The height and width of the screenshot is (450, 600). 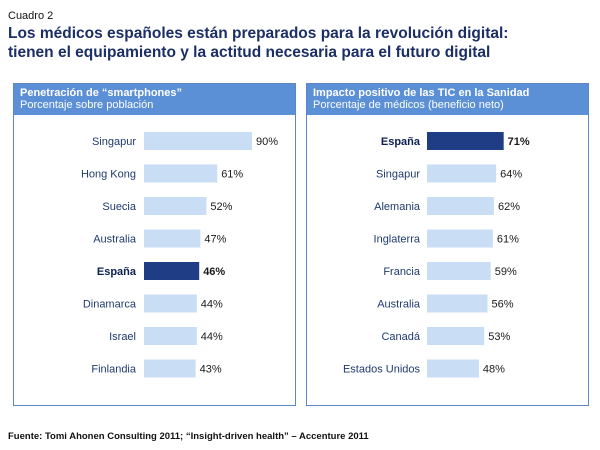 I want to click on value-label: 47%, so click(x=215, y=240).